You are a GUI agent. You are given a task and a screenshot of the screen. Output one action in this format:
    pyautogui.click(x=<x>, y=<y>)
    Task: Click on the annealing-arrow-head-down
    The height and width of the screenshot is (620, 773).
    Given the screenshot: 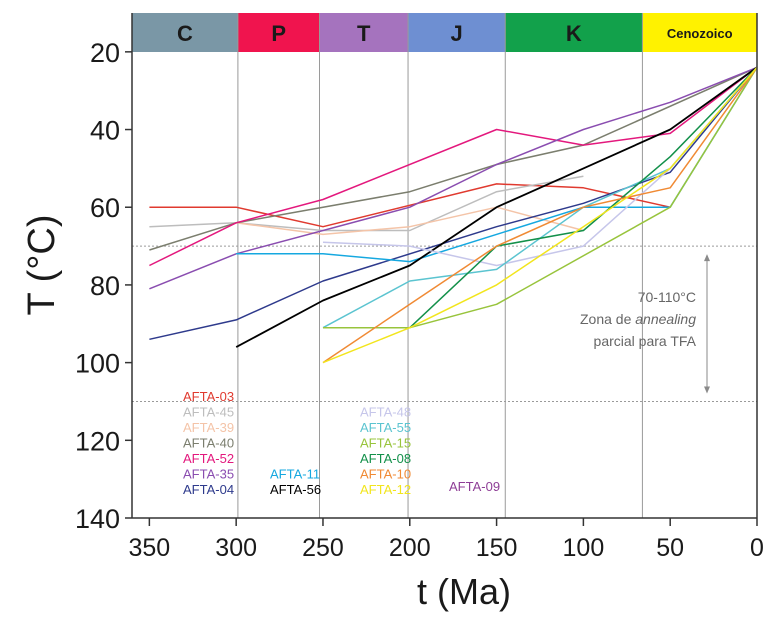 What is the action you would take?
    pyautogui.click(x=707, y=390)
    